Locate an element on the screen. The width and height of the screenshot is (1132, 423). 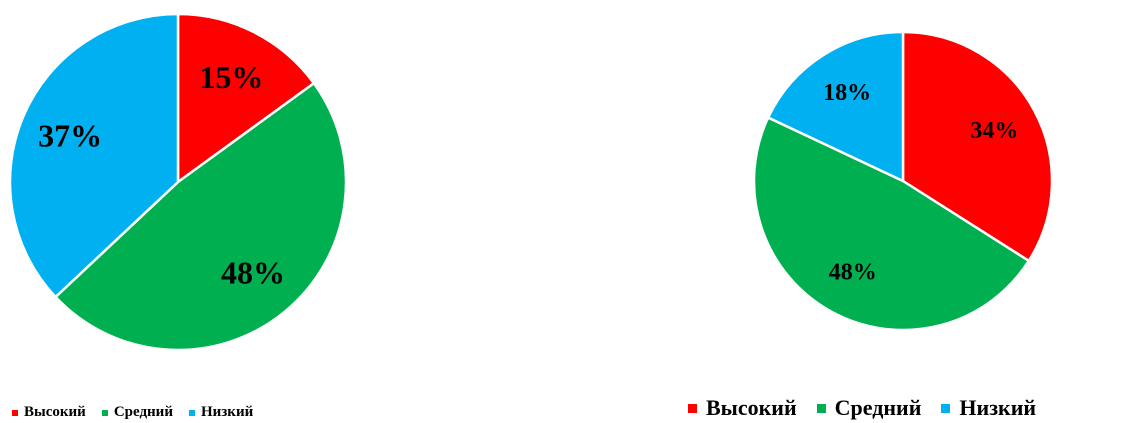
legend-left: Высокий Средний Низкий is located at coordinates (140, 412).